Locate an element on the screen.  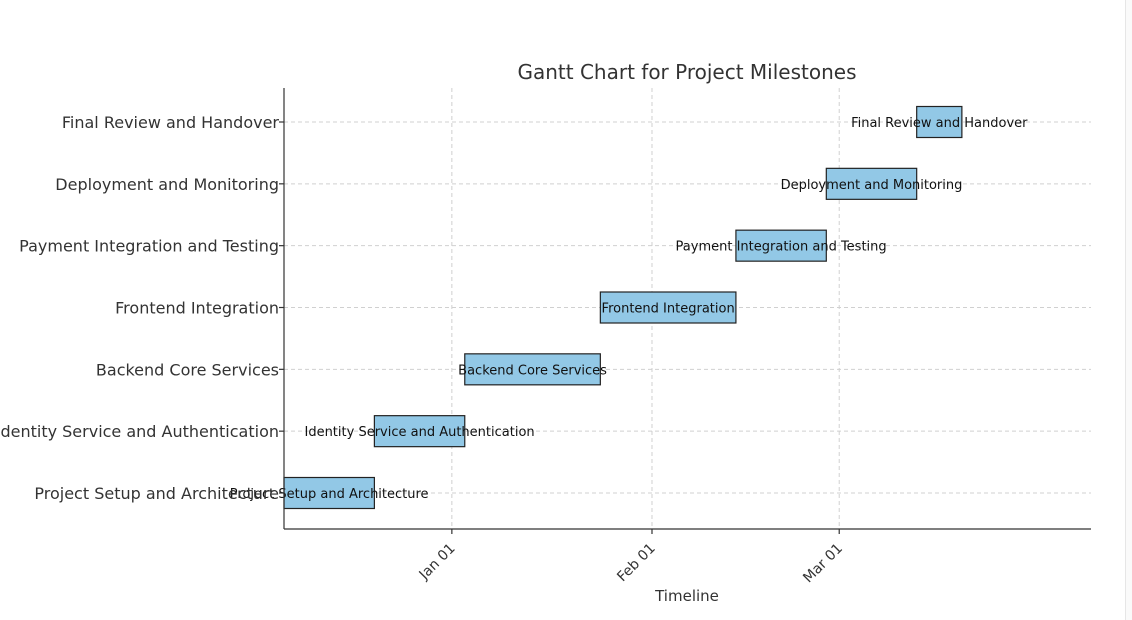
y-tick-label: Final Review and Handover is located at coordinates (171, 122).